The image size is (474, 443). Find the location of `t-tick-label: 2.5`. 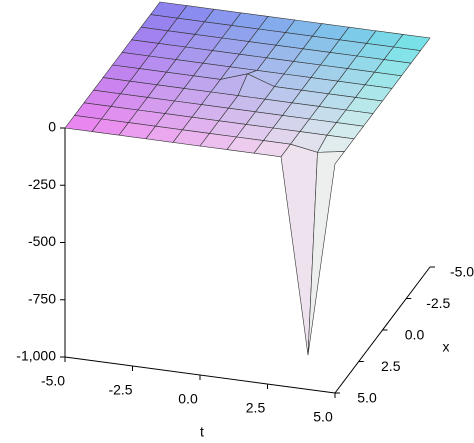

t-tick-label: 2.5 is located at coordinates (256, 408).